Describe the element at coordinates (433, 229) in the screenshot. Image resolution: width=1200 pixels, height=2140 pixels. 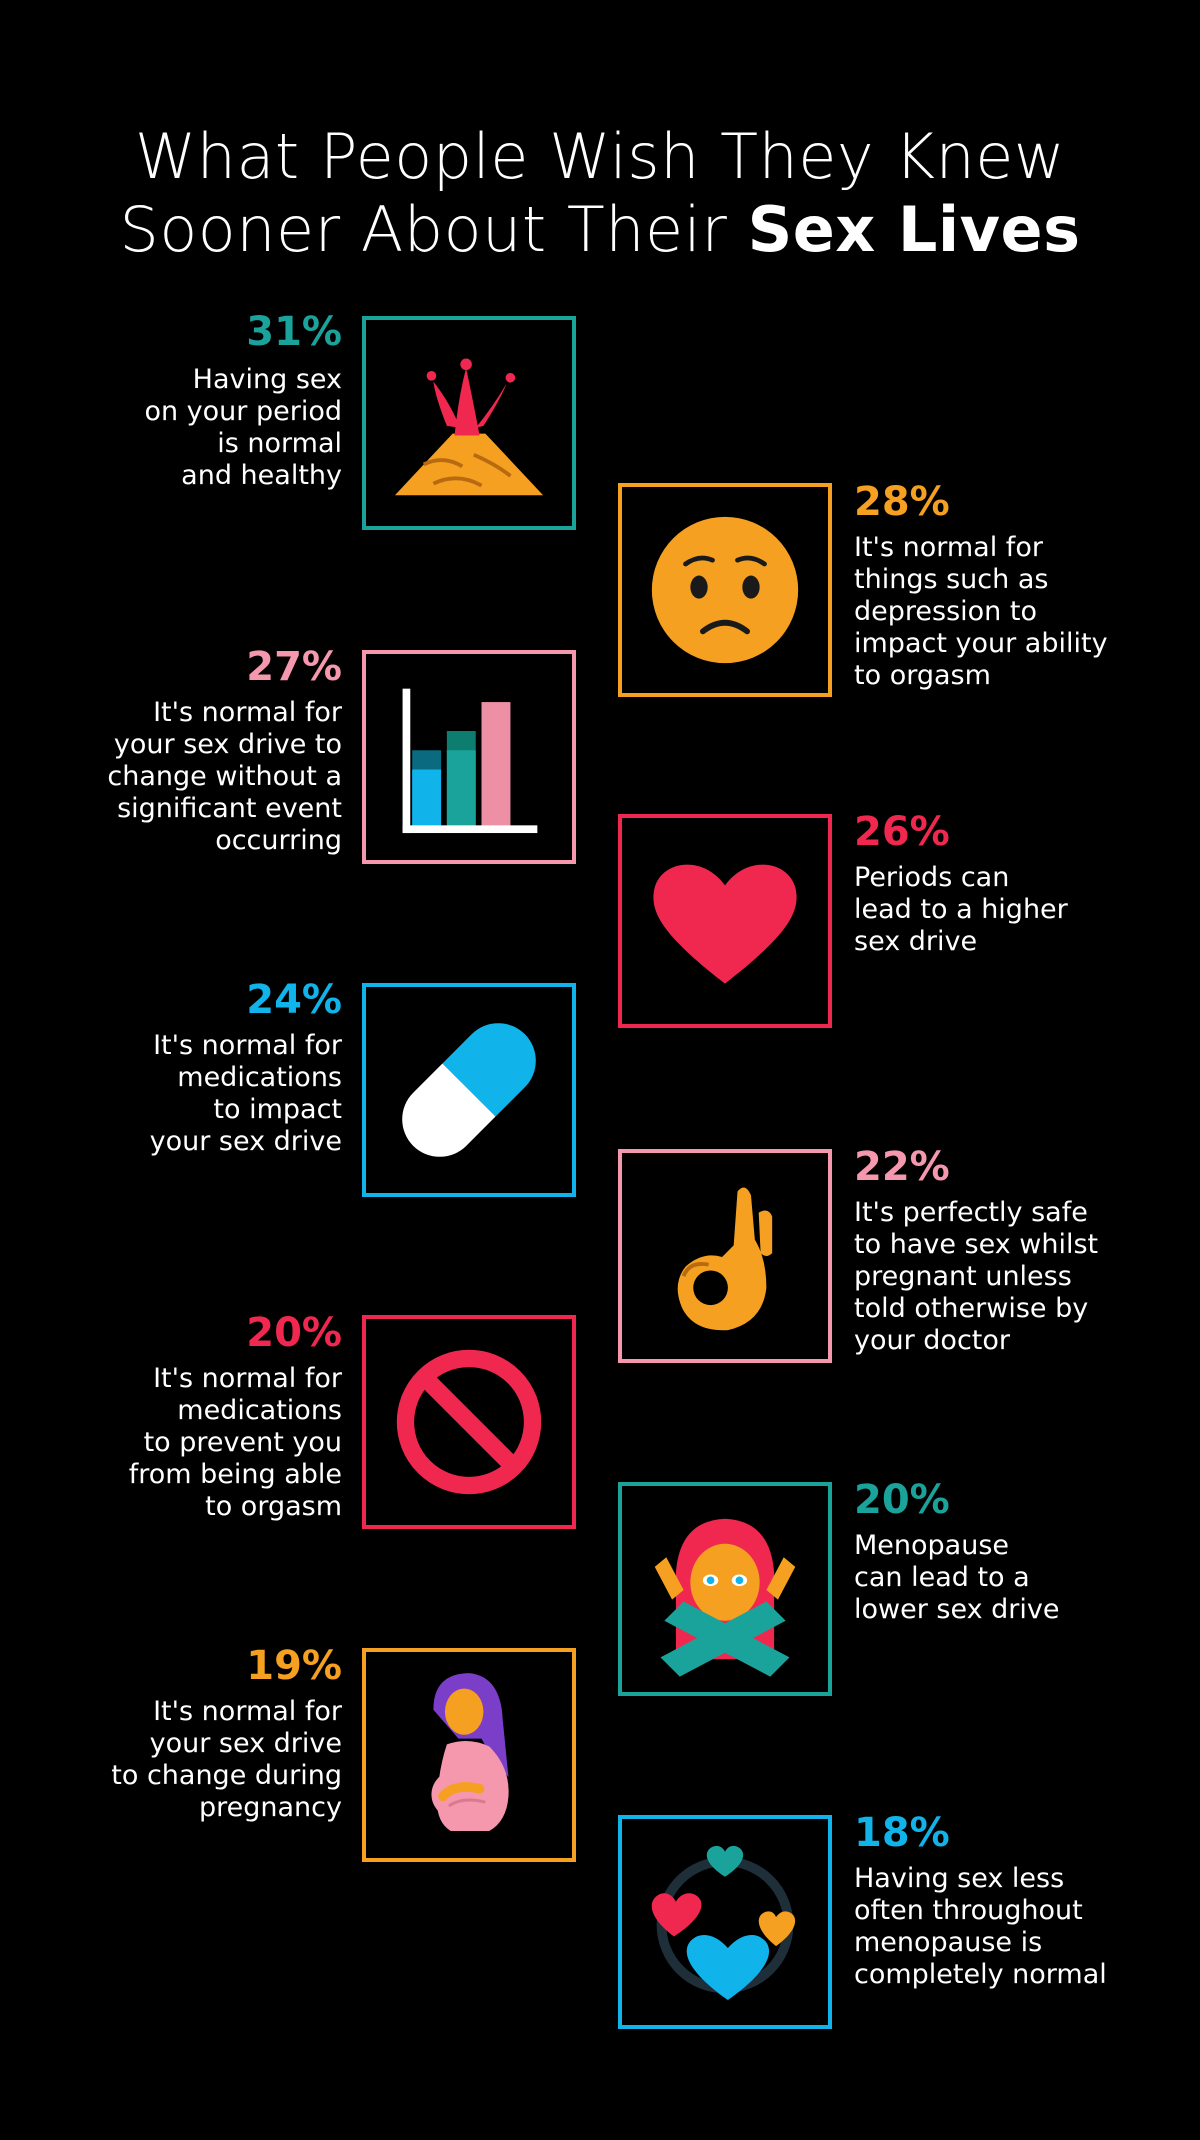
I see `title-line-2-prefix: Sooner About Their` at that location.